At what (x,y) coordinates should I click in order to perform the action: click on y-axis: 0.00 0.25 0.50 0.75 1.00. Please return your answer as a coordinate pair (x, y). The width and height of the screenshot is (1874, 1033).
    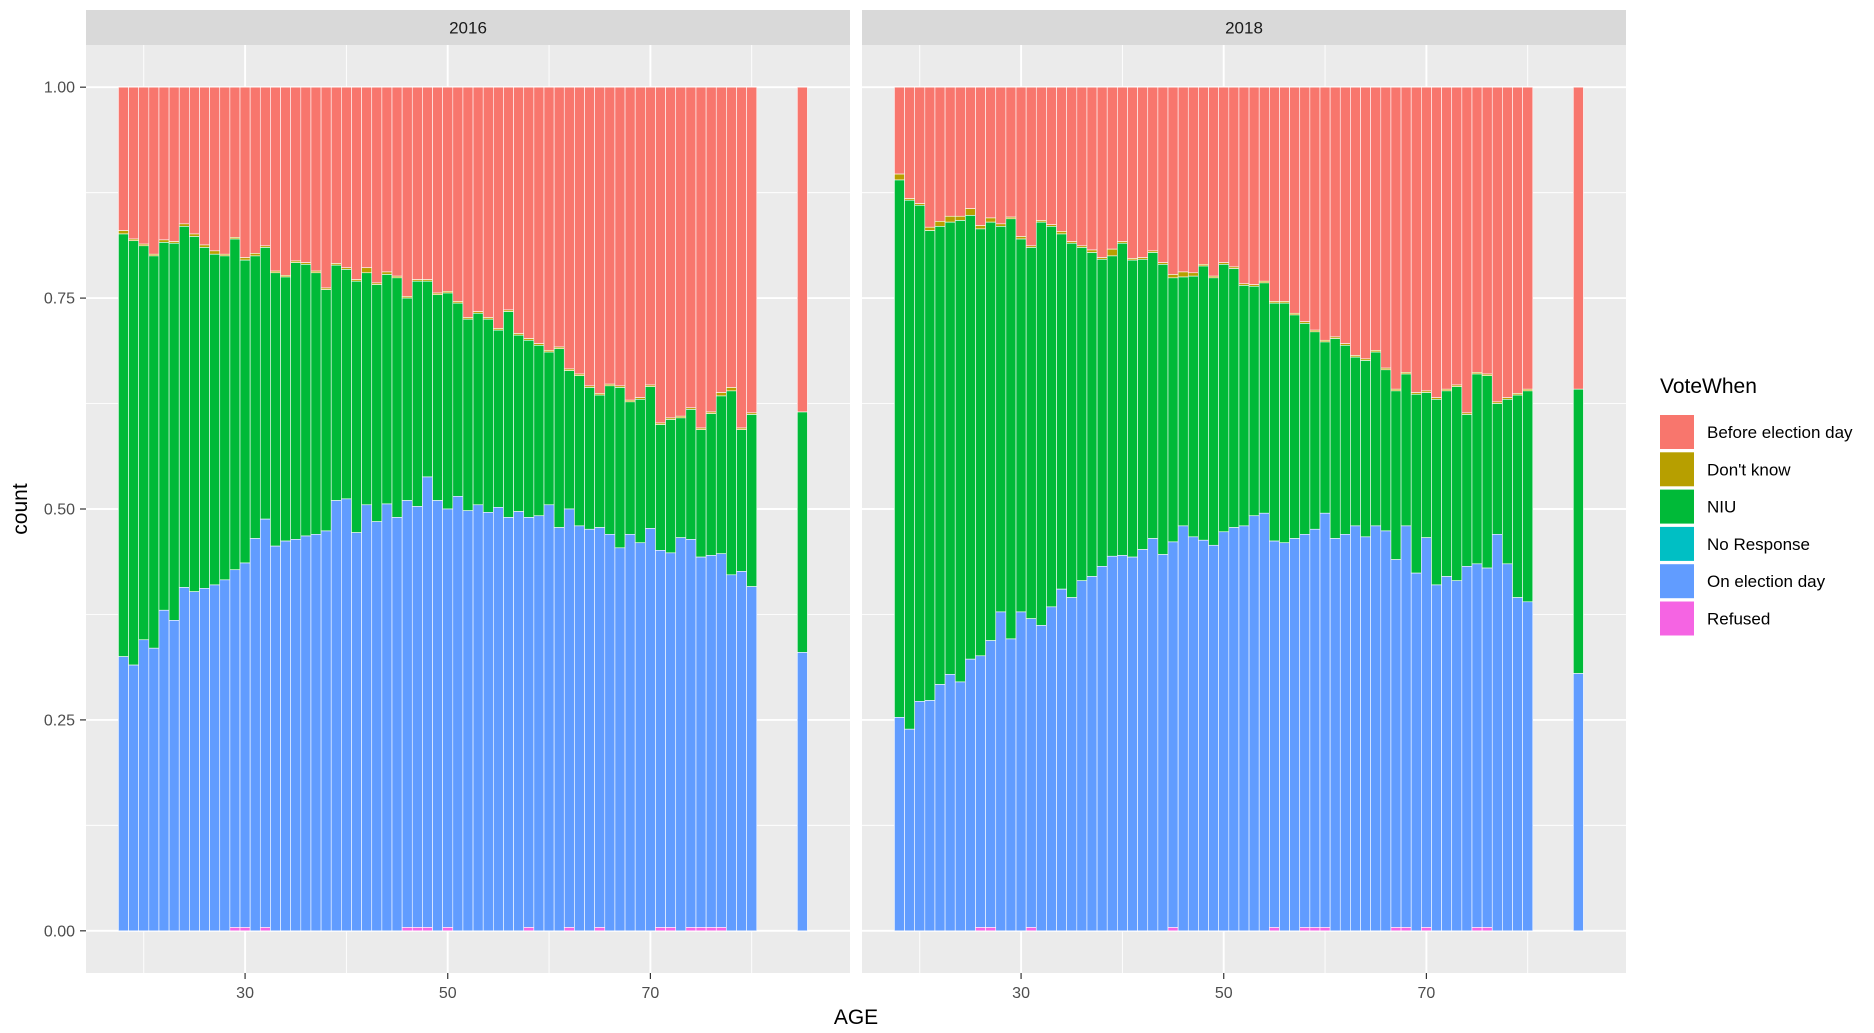
    Looking at the image, I should click on (65, 510).